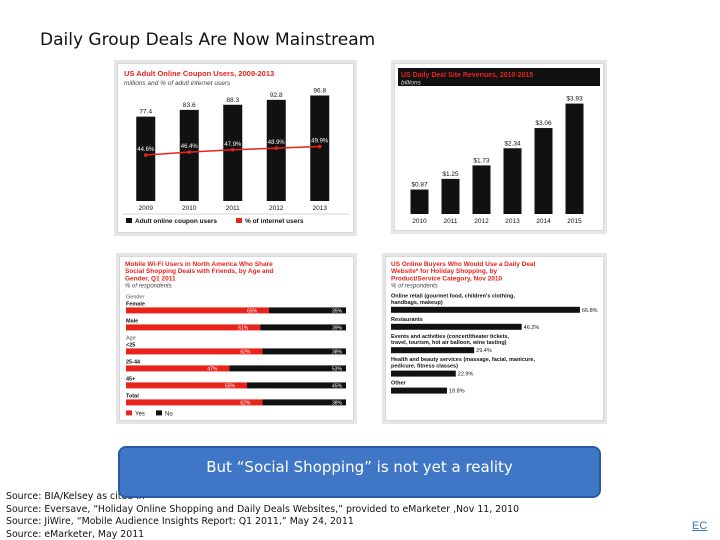  I want to click on no-label: 45%, so click(337, 386).